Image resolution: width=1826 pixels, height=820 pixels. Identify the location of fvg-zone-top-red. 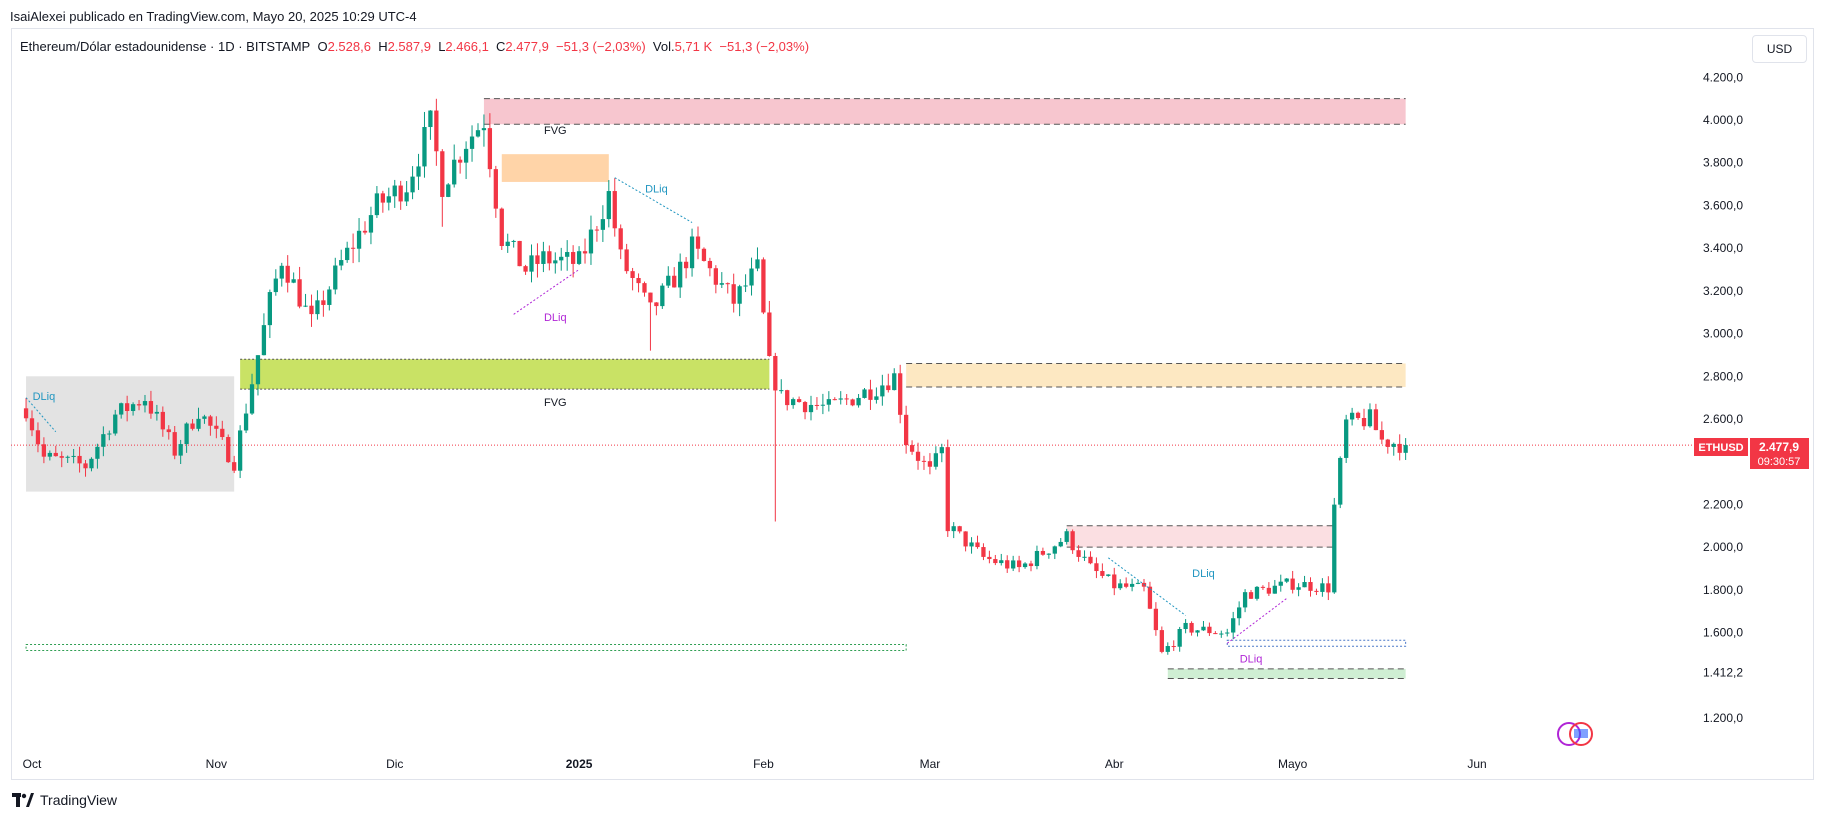
(944, 111).